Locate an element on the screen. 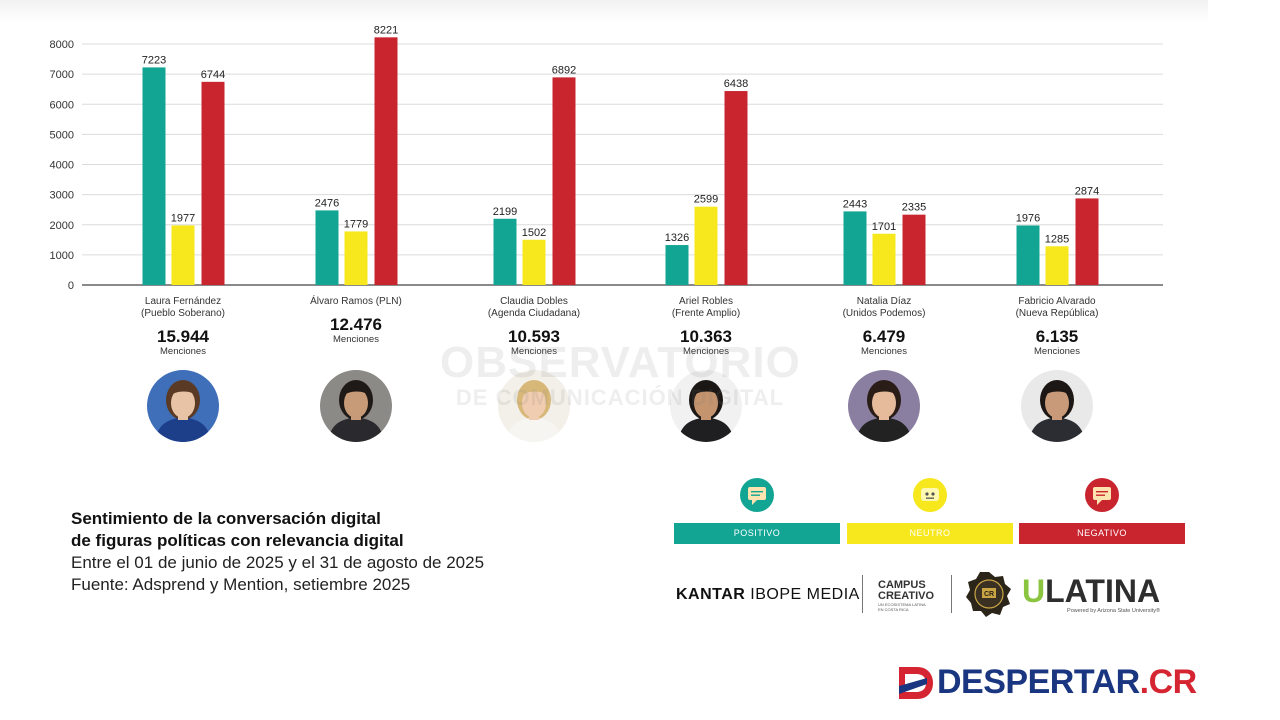 The height and width of the screenshot is (720, 1280). bar-value-label: 1285 is located at coordinates (1057, 239).